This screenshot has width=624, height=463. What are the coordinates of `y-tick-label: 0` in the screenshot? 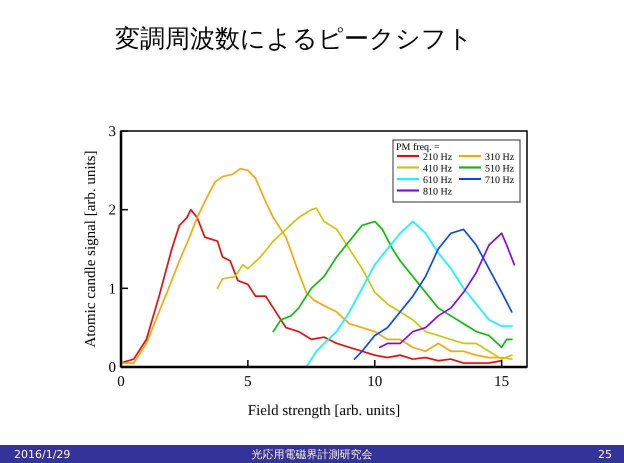 It's located at (112, 368).